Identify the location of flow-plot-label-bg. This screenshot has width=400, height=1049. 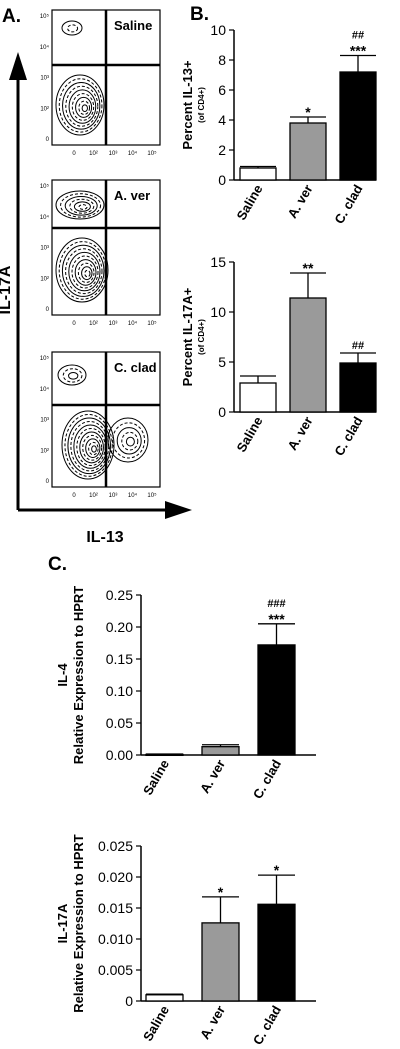
(133, 24).